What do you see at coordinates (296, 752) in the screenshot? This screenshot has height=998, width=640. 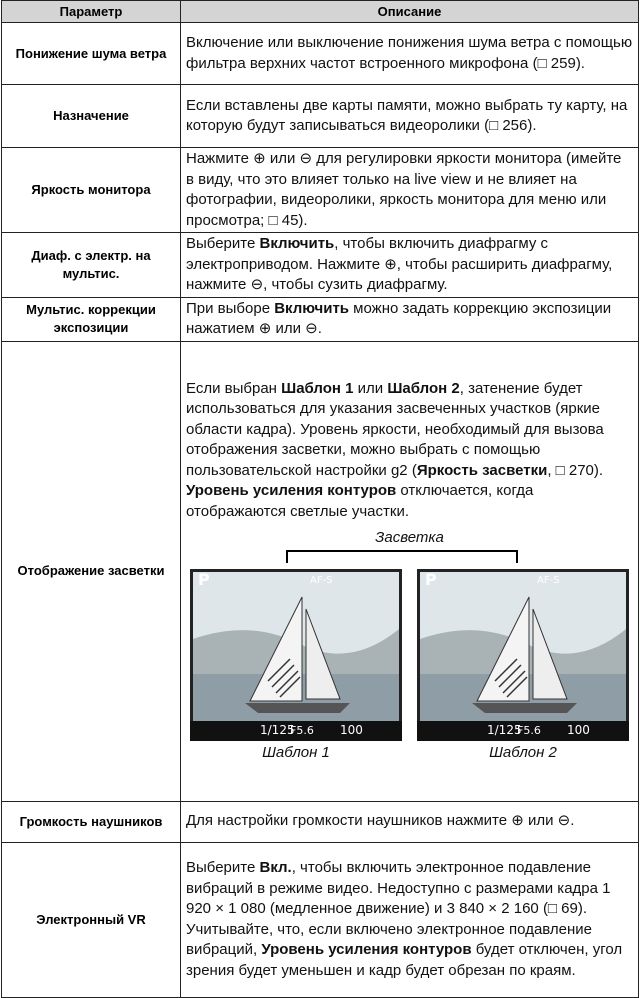 I see `screen-label: Шаблон 1` at bounding box center [296, 752].